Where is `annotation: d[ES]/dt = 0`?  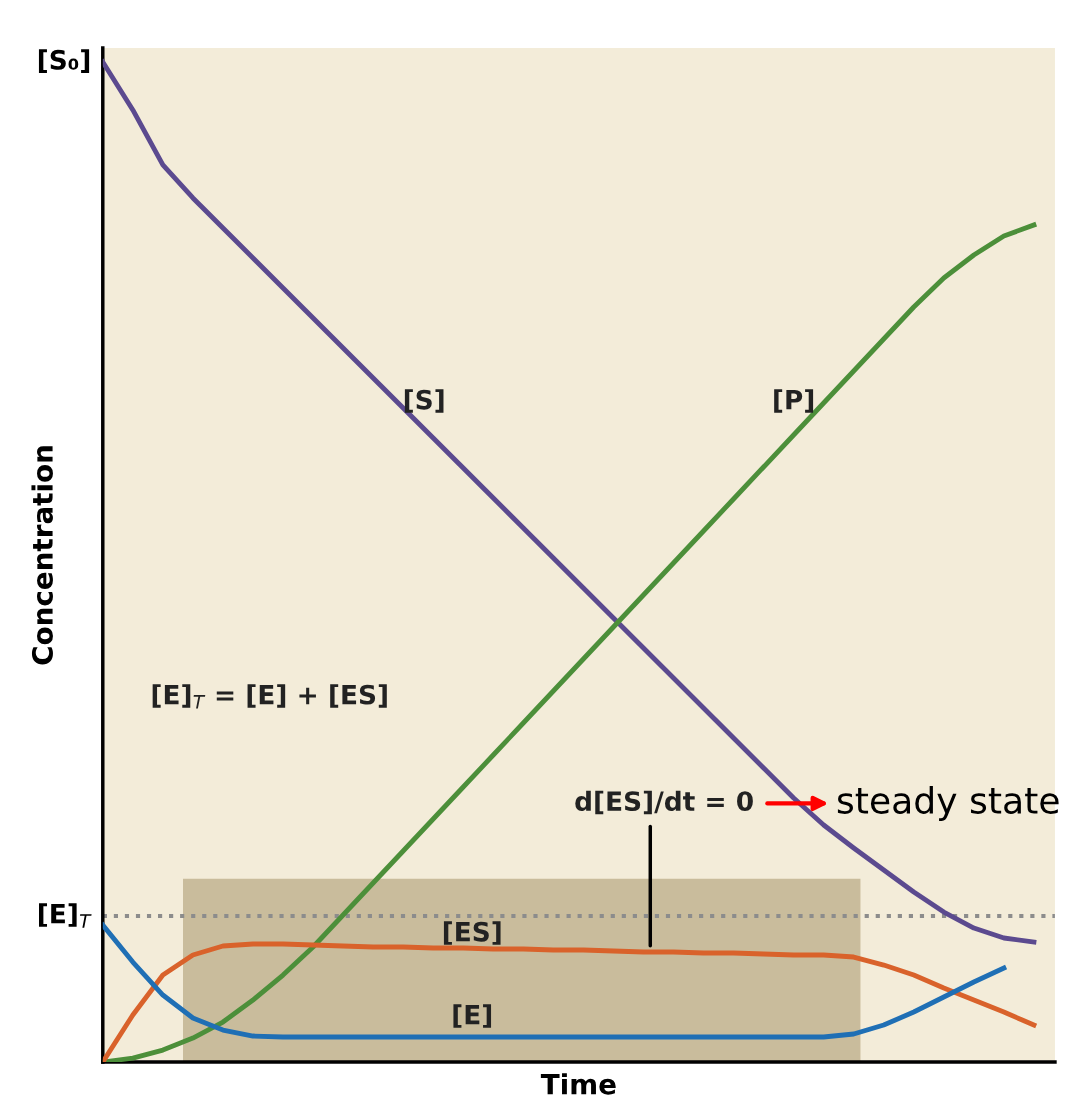 annotation: d[ES]/dt = 0 is located at coordinates (664, 802).